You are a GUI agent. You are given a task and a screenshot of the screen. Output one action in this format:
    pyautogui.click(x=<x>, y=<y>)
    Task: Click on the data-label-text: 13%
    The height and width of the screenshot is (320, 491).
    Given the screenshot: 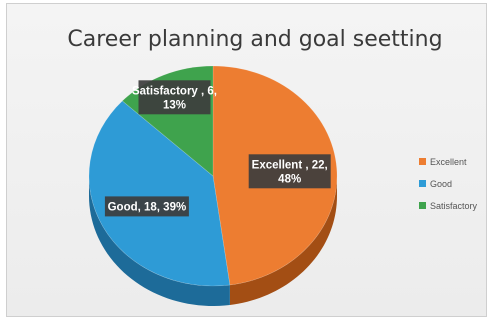 What is the action you would take?
    pyautogui.click(x=174, y=105)
    